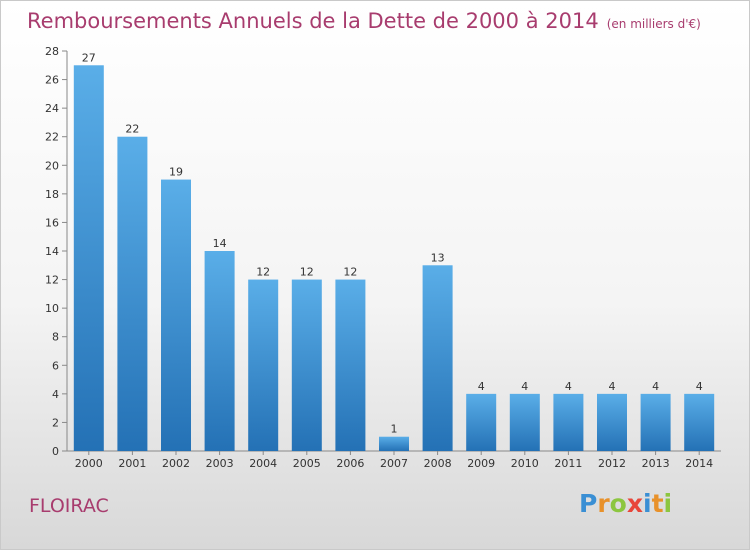  What do you see at coordinates (568, 386) in the screenshot?
I see `value-label-2011: 4` at bounding box center [568, 386].